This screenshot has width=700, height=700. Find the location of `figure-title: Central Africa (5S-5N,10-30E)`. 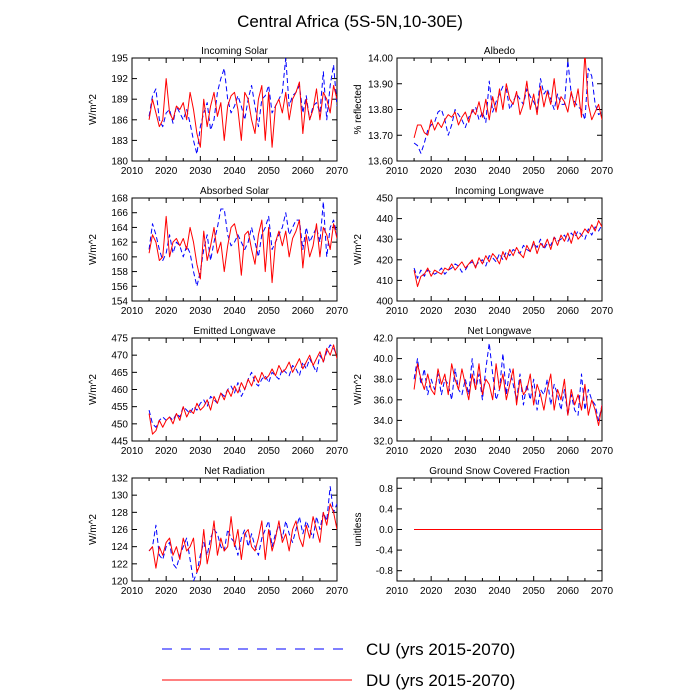

figure-title: Central Africa (5S-5N,10-30E) is located at coordinates (350, 21).